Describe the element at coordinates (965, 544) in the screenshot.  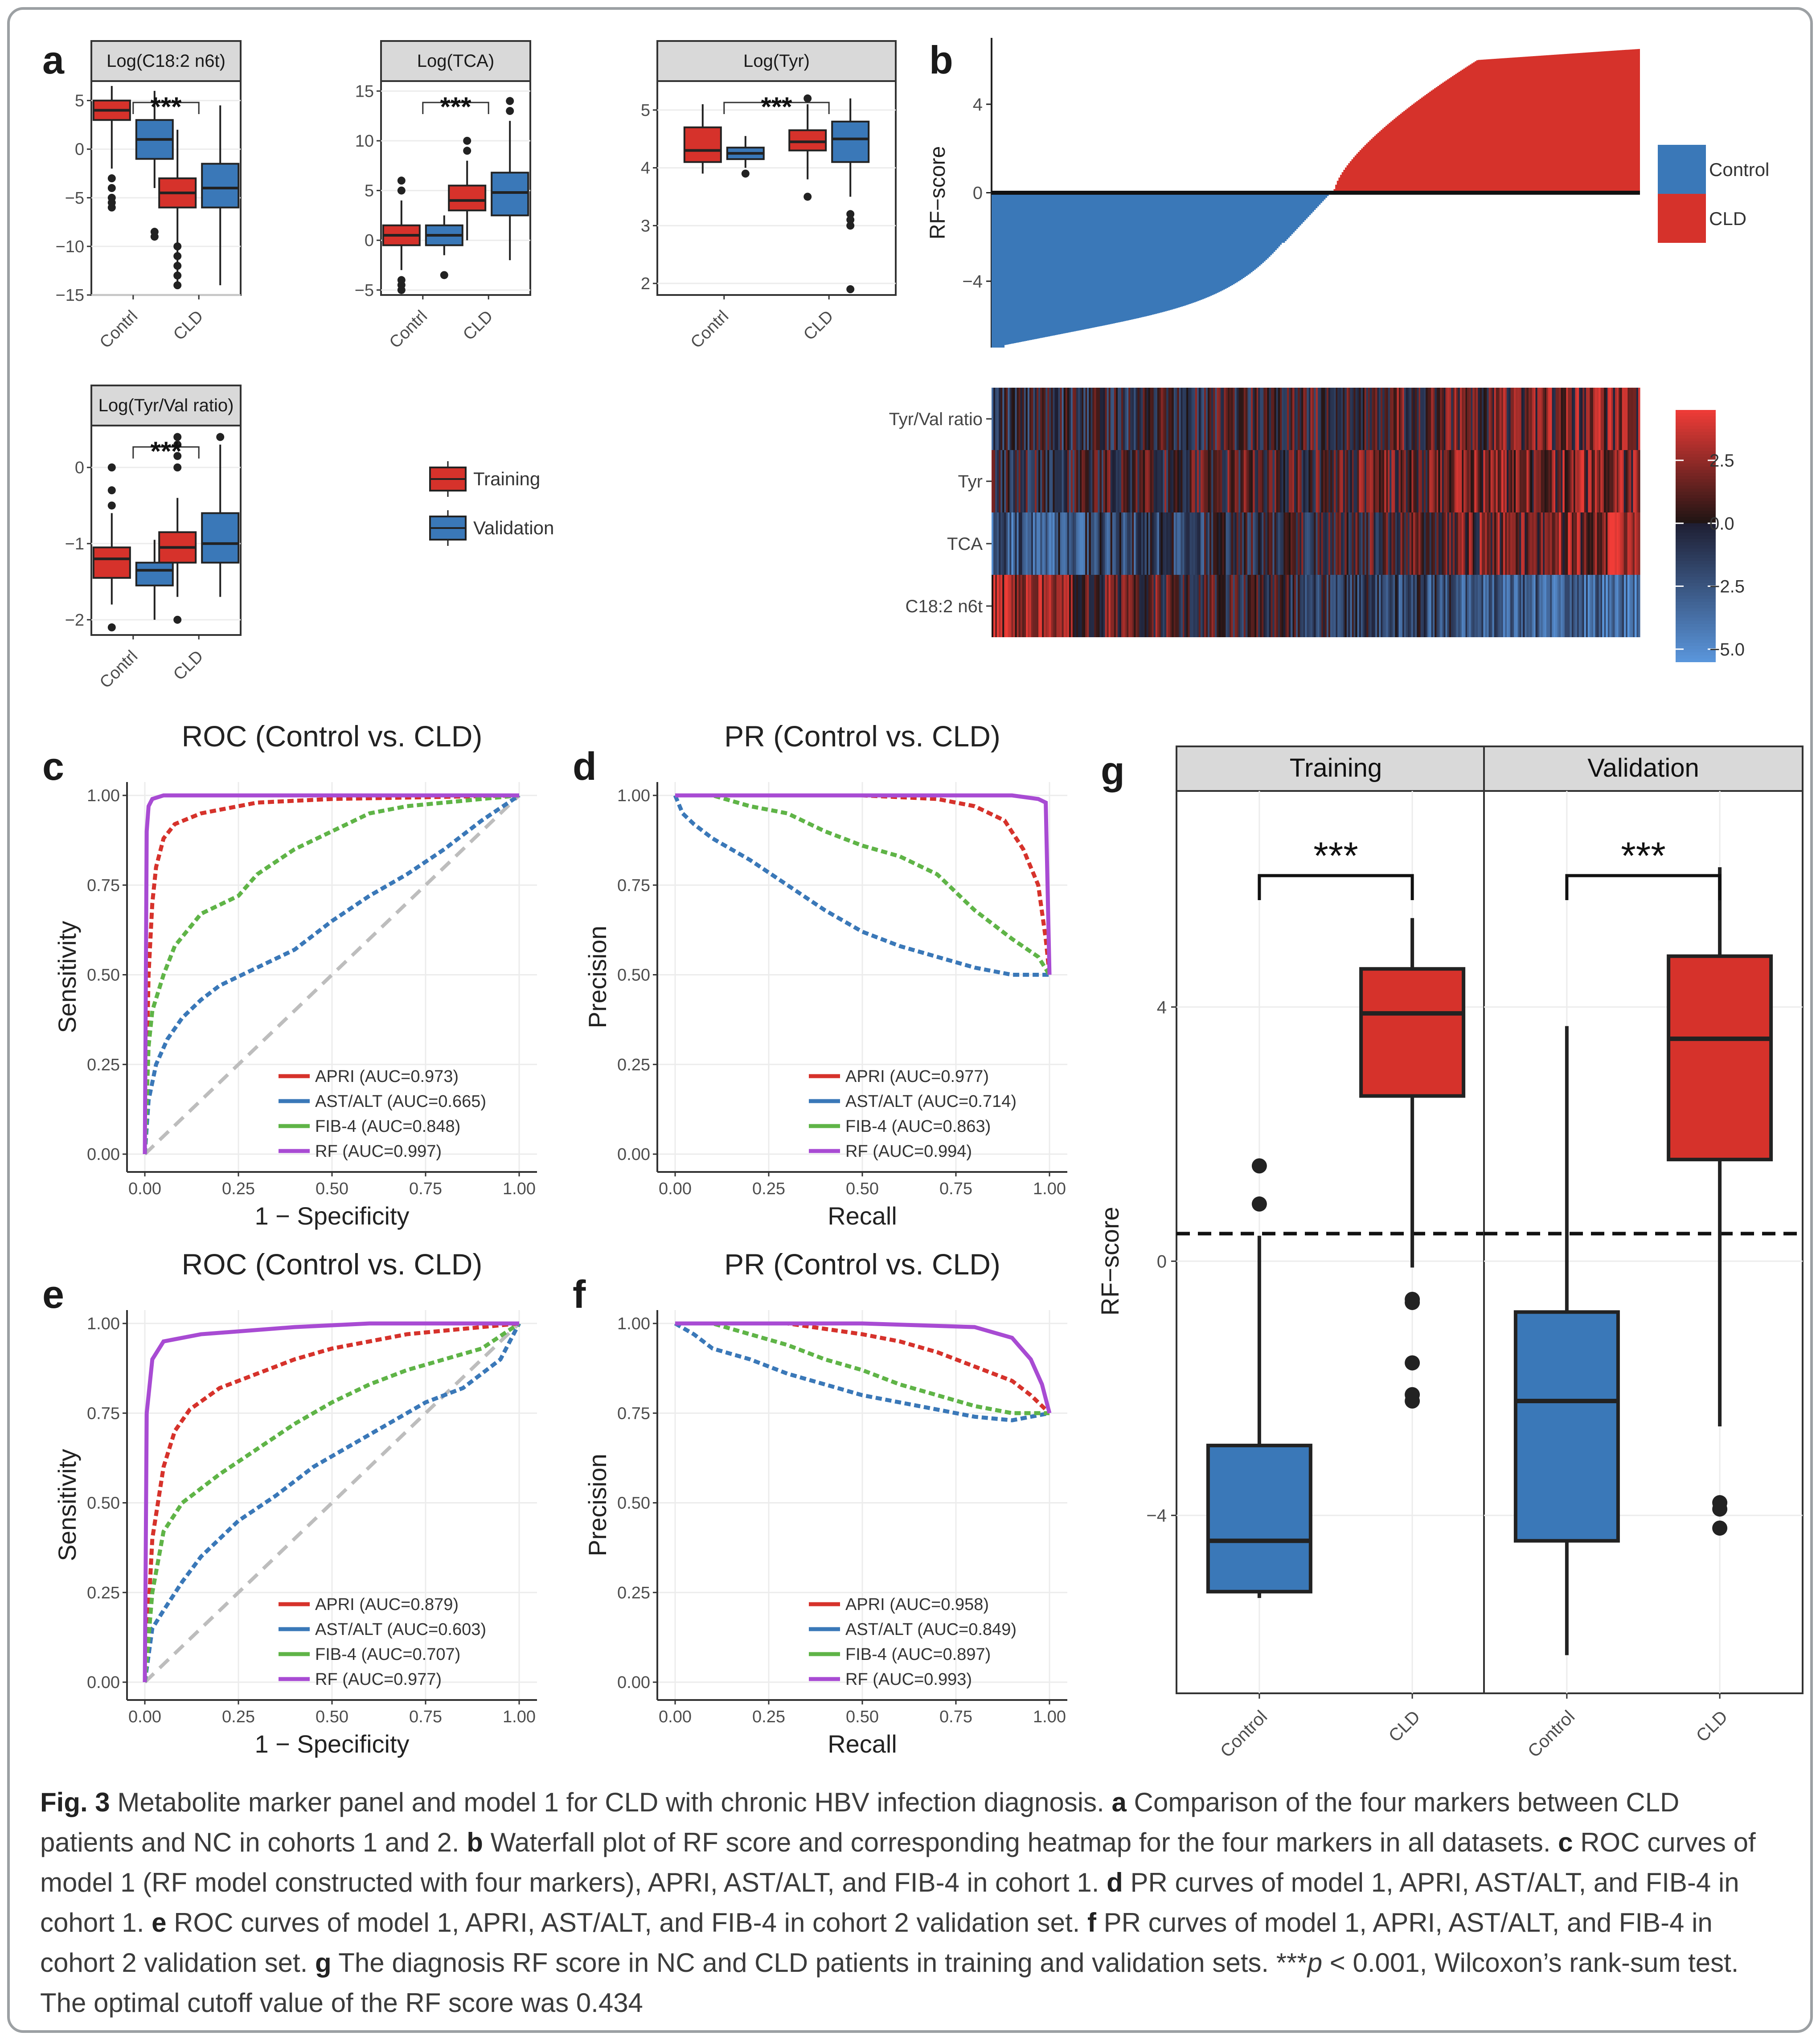
I see `heatmap-row-label: TCA` at that location.